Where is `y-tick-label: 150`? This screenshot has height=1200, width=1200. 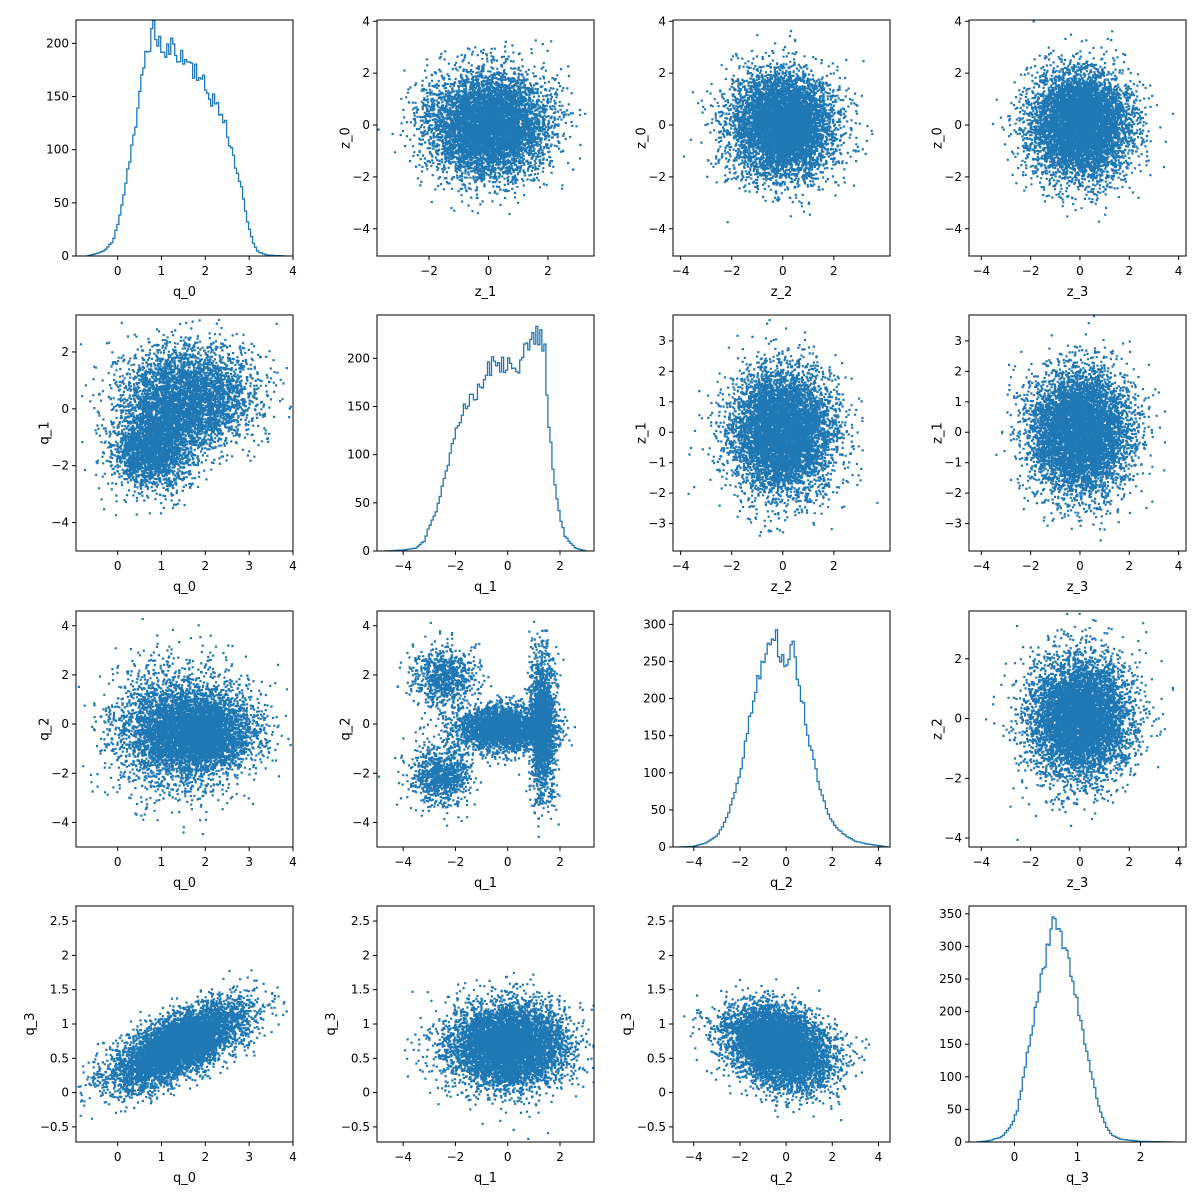
y-tick-label: 150 is located at coordinates (358, 407).